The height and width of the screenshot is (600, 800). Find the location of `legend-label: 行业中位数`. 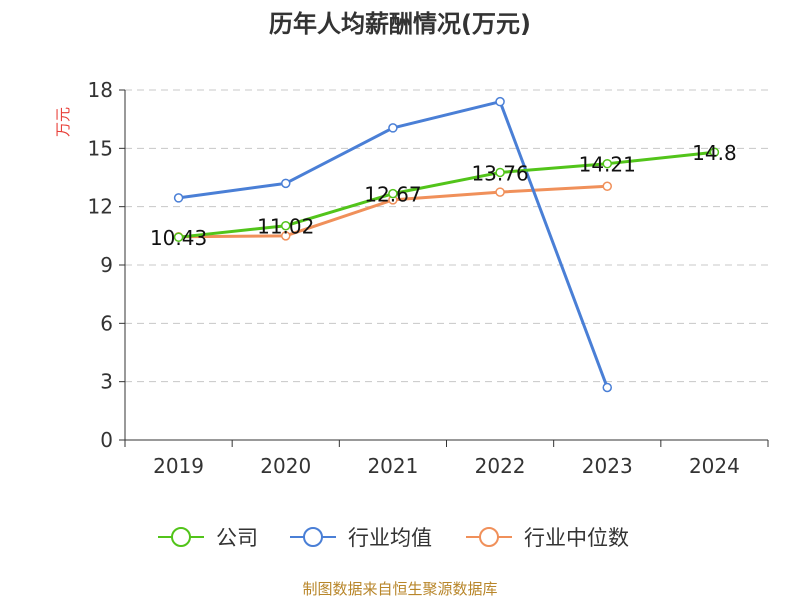

legend-label: 行业中位数 is located at coordinates (576, 538).